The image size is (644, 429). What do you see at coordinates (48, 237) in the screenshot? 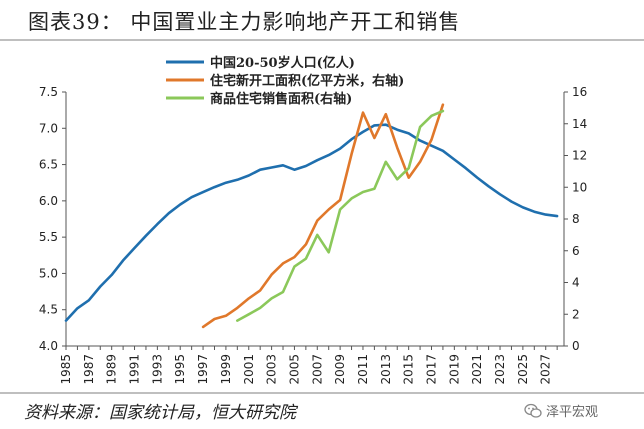
I see `left-axis-tick-label: 5.5` at bounding box center [48, 237].